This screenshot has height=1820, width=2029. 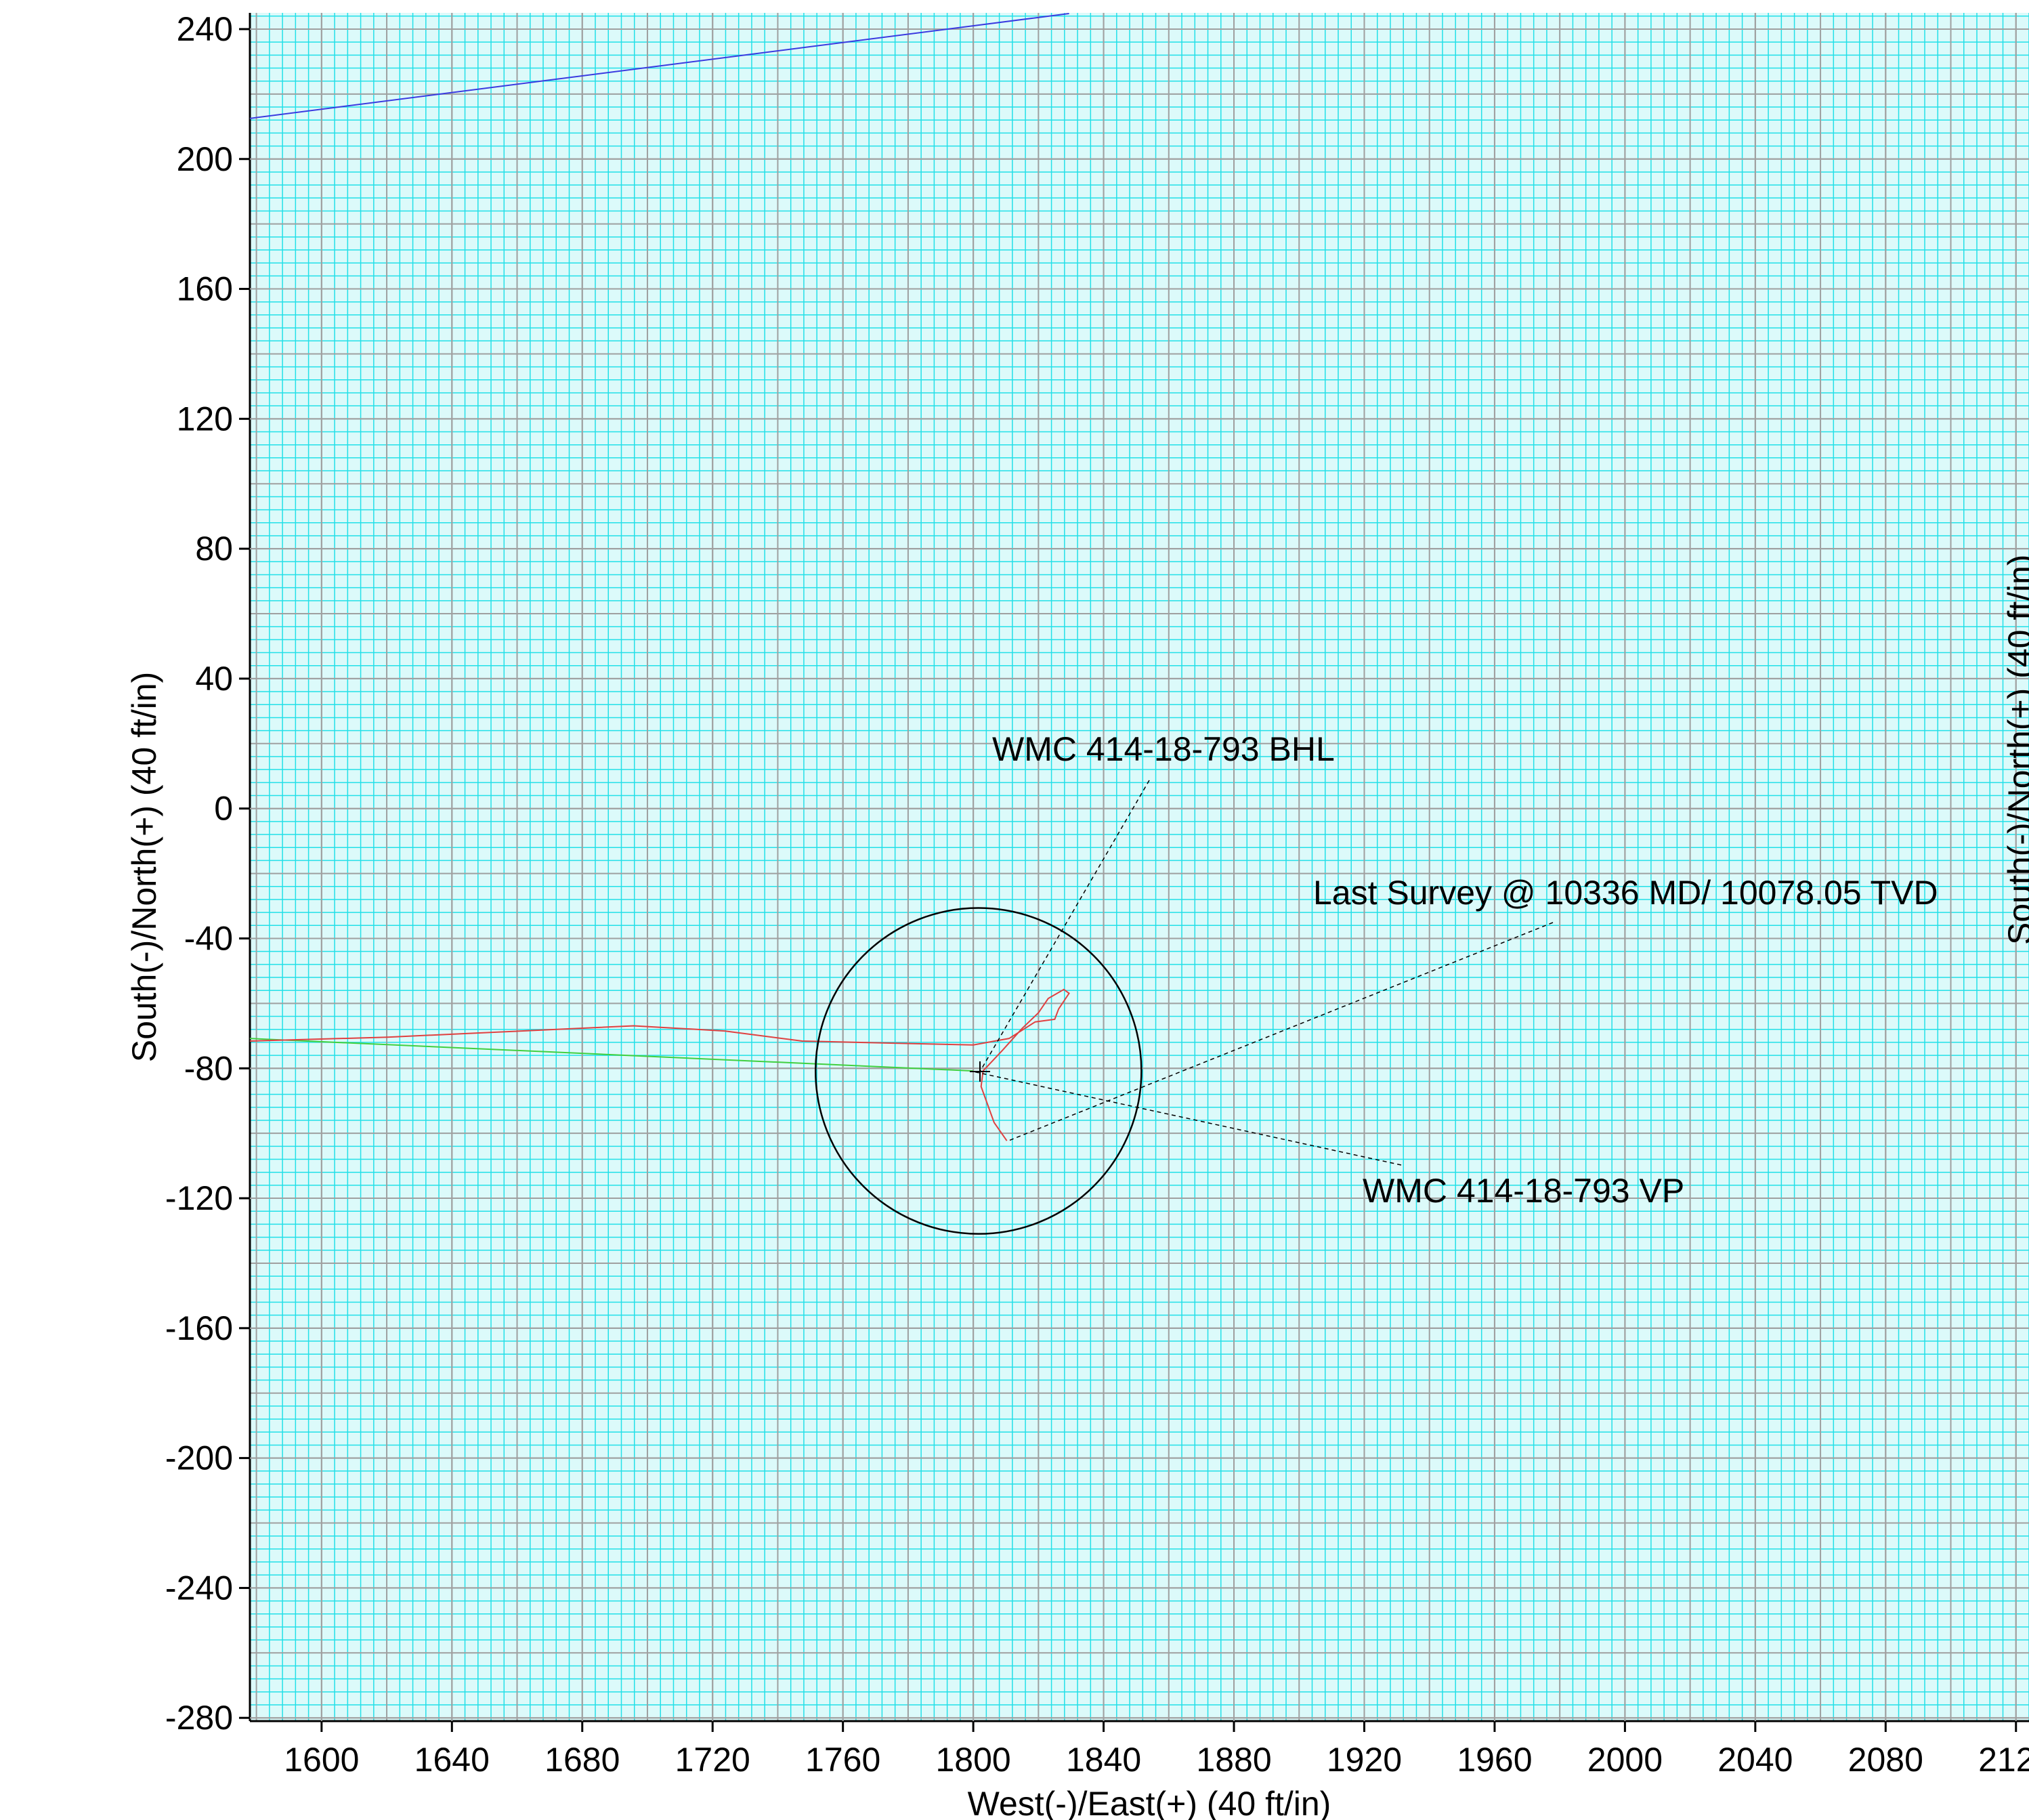 I want to click on target-cross, so click(x=980, y=1071).